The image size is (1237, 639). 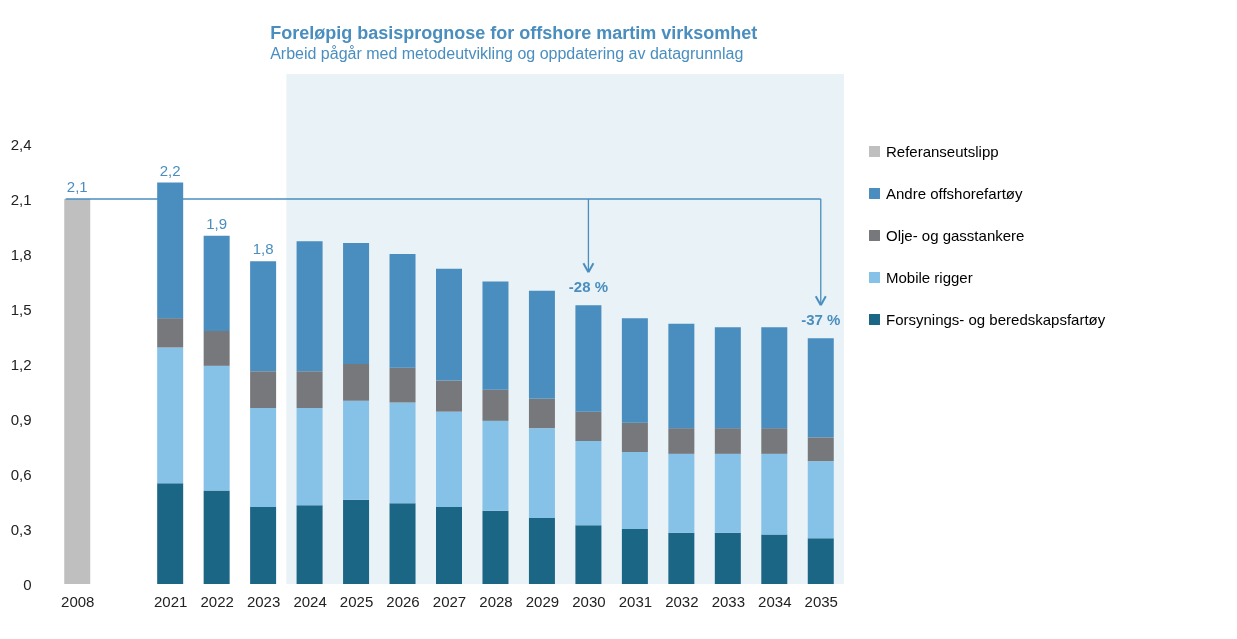 What do you see at coordinates (77, 186) in the screenshot?
I see `total-label: 2,1` at bounding box center [77, 186].